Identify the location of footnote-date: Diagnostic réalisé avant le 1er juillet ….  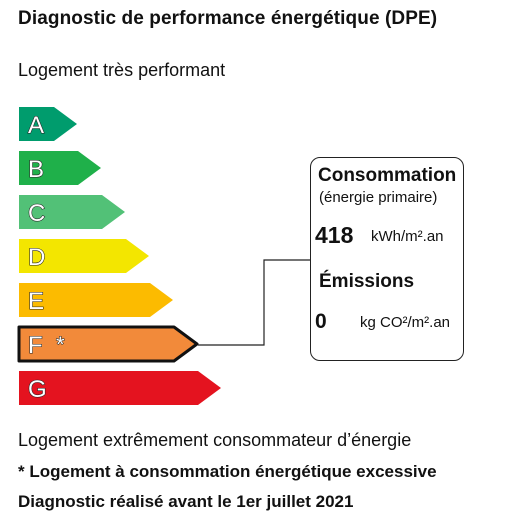
(186, 501).